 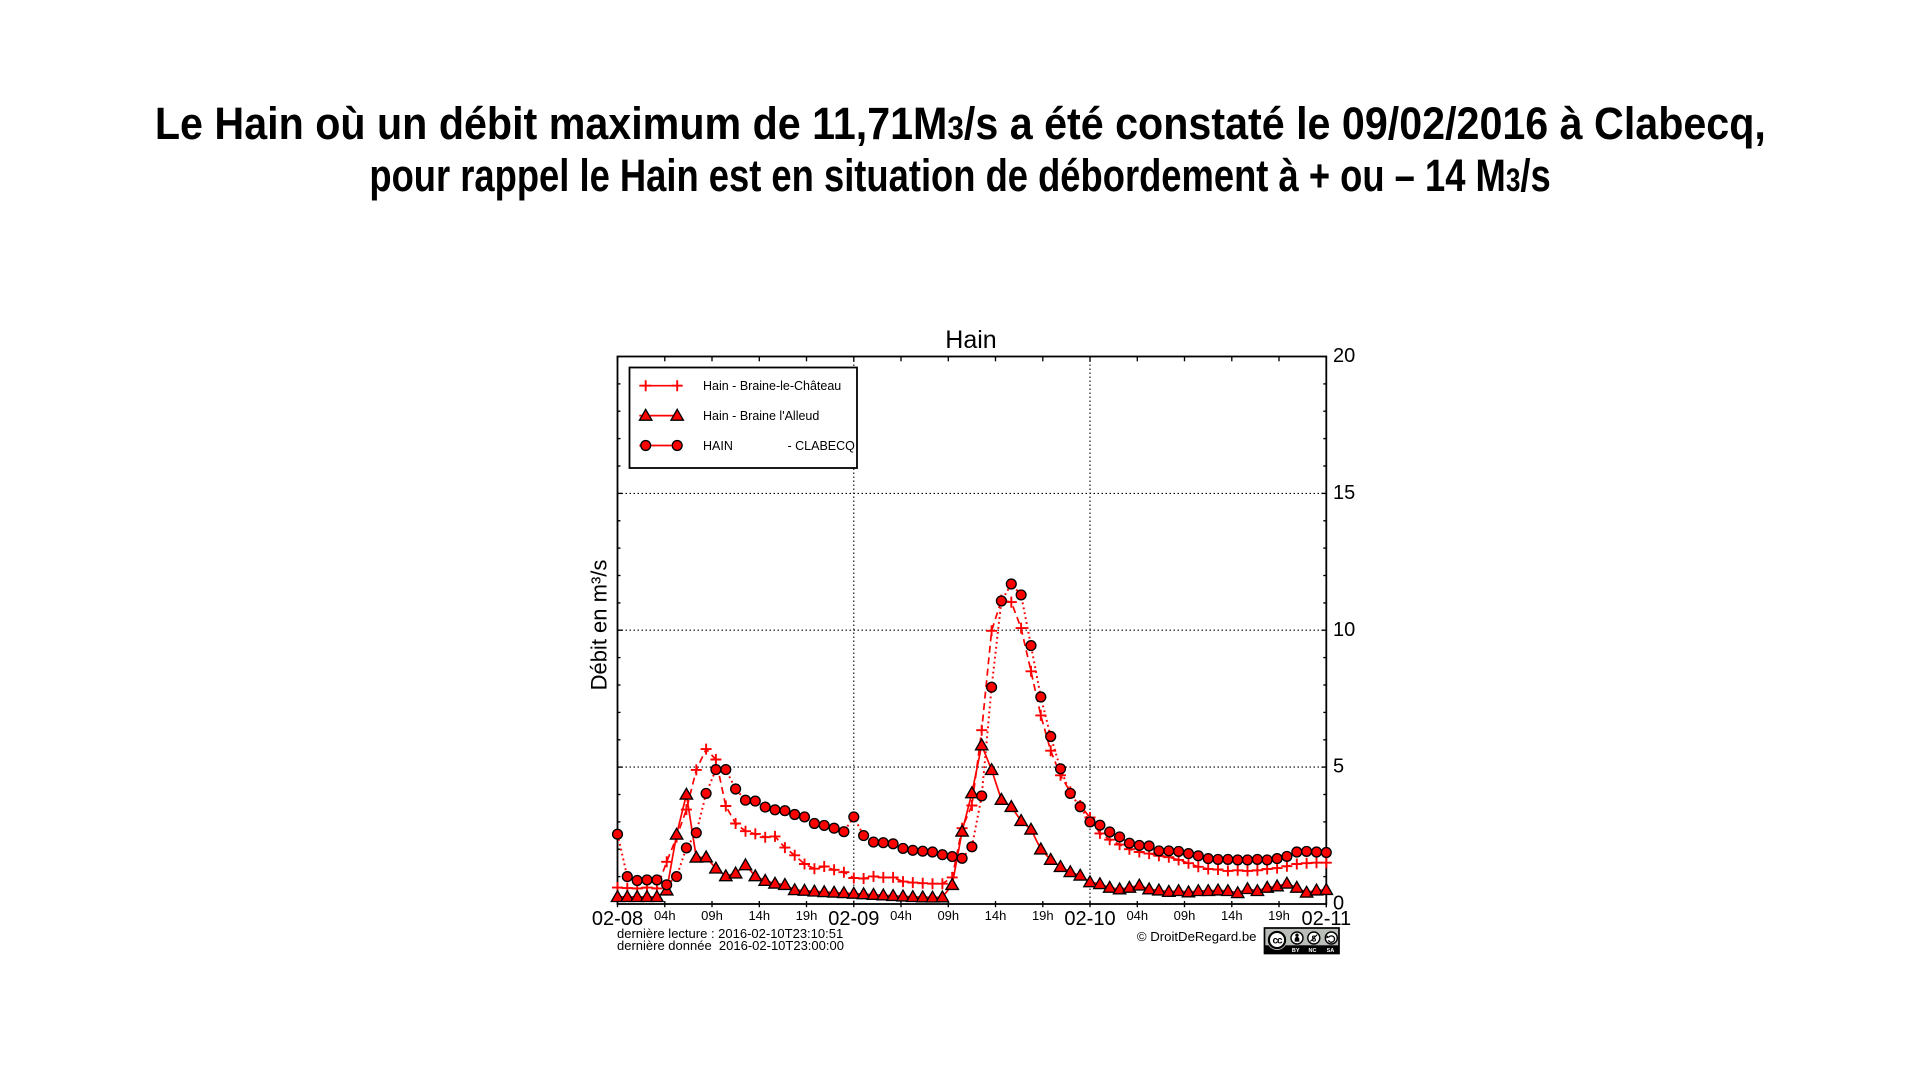 What do you see at coordinates (1331, 951) in the screenshot?
I see `svg-text: SA` at bounding box center [1331, 951].